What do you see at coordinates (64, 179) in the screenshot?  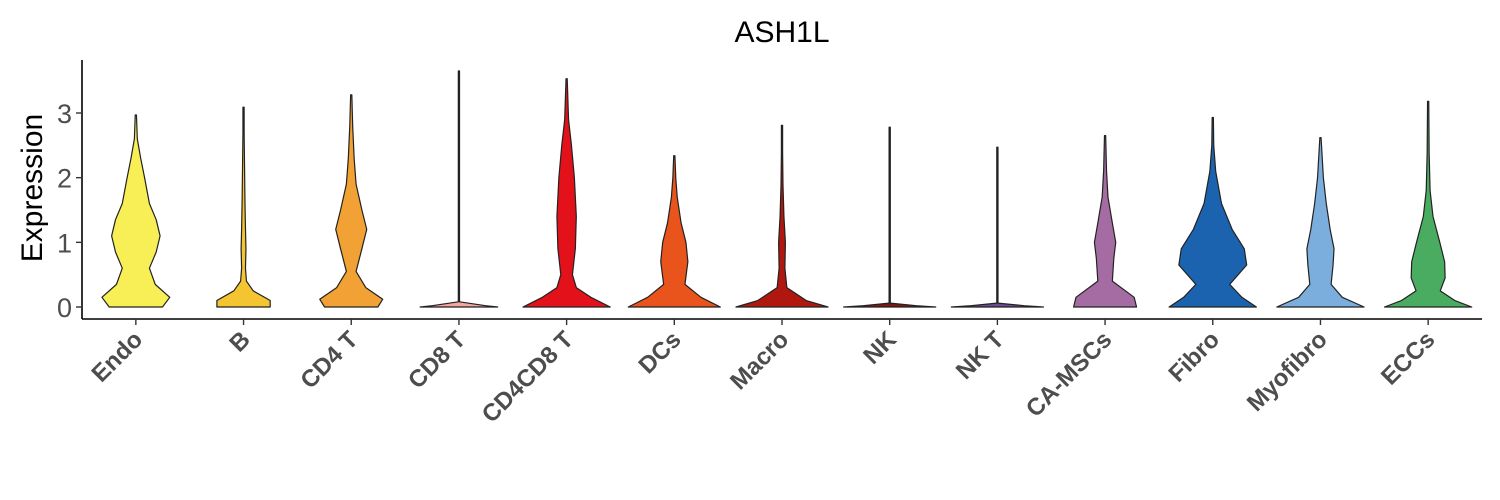 I see `y-tick-label: 2` at bounding box center [64, 179].